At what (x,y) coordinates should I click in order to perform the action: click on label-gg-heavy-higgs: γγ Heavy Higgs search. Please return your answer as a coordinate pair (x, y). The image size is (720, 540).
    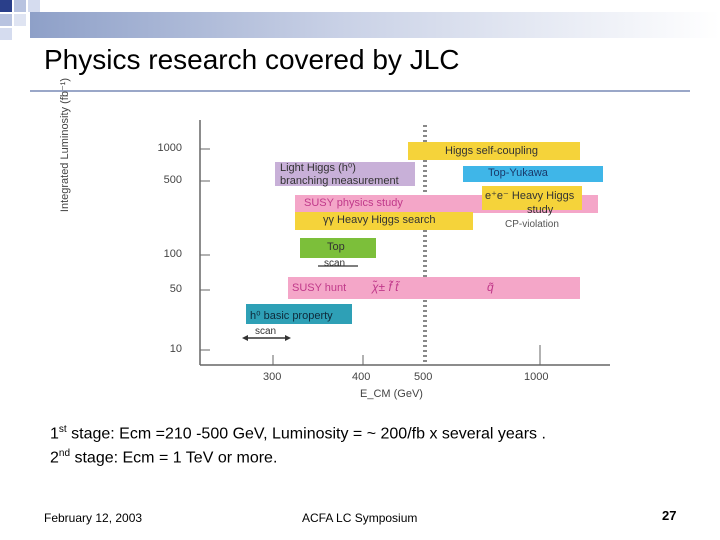
    Looking at the image, I should click on (379, 220).